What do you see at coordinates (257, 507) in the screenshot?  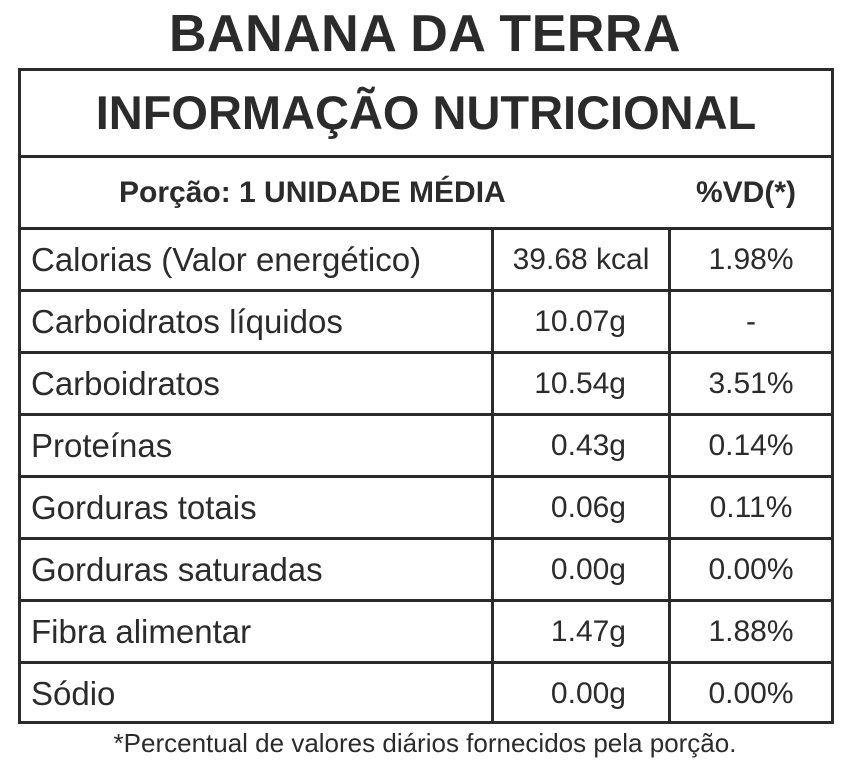 I see `nutrient-name: Gorduras totais` at bounding box center [257, 507].